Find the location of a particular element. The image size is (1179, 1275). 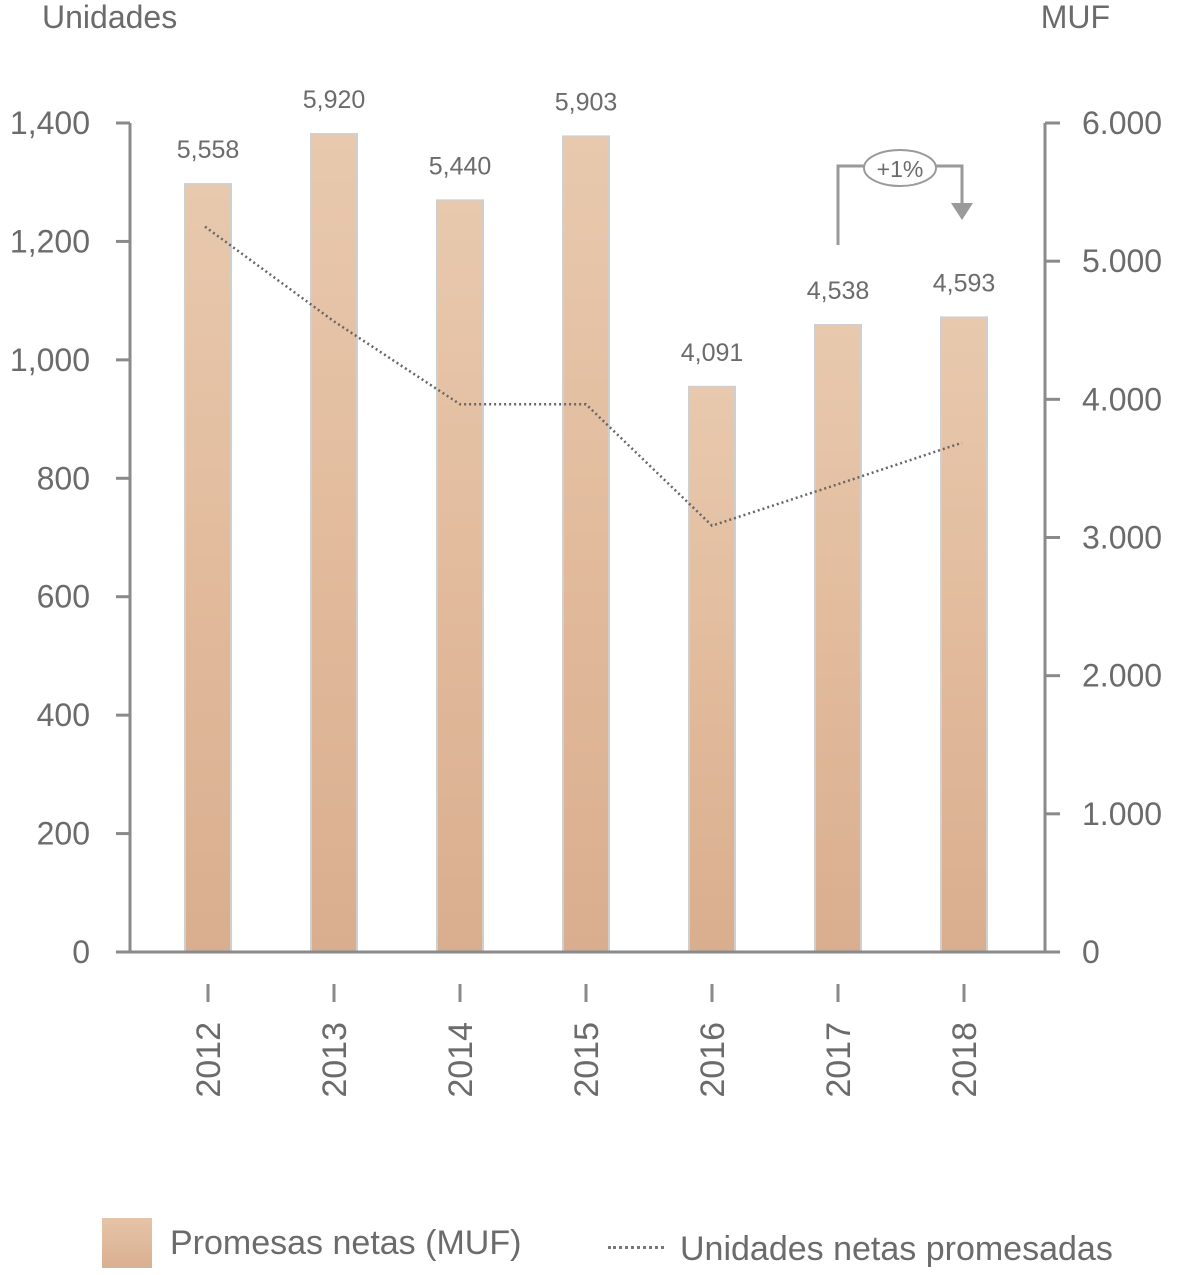

bar-value-label: 4,538 is located at coordinates (838, 291).